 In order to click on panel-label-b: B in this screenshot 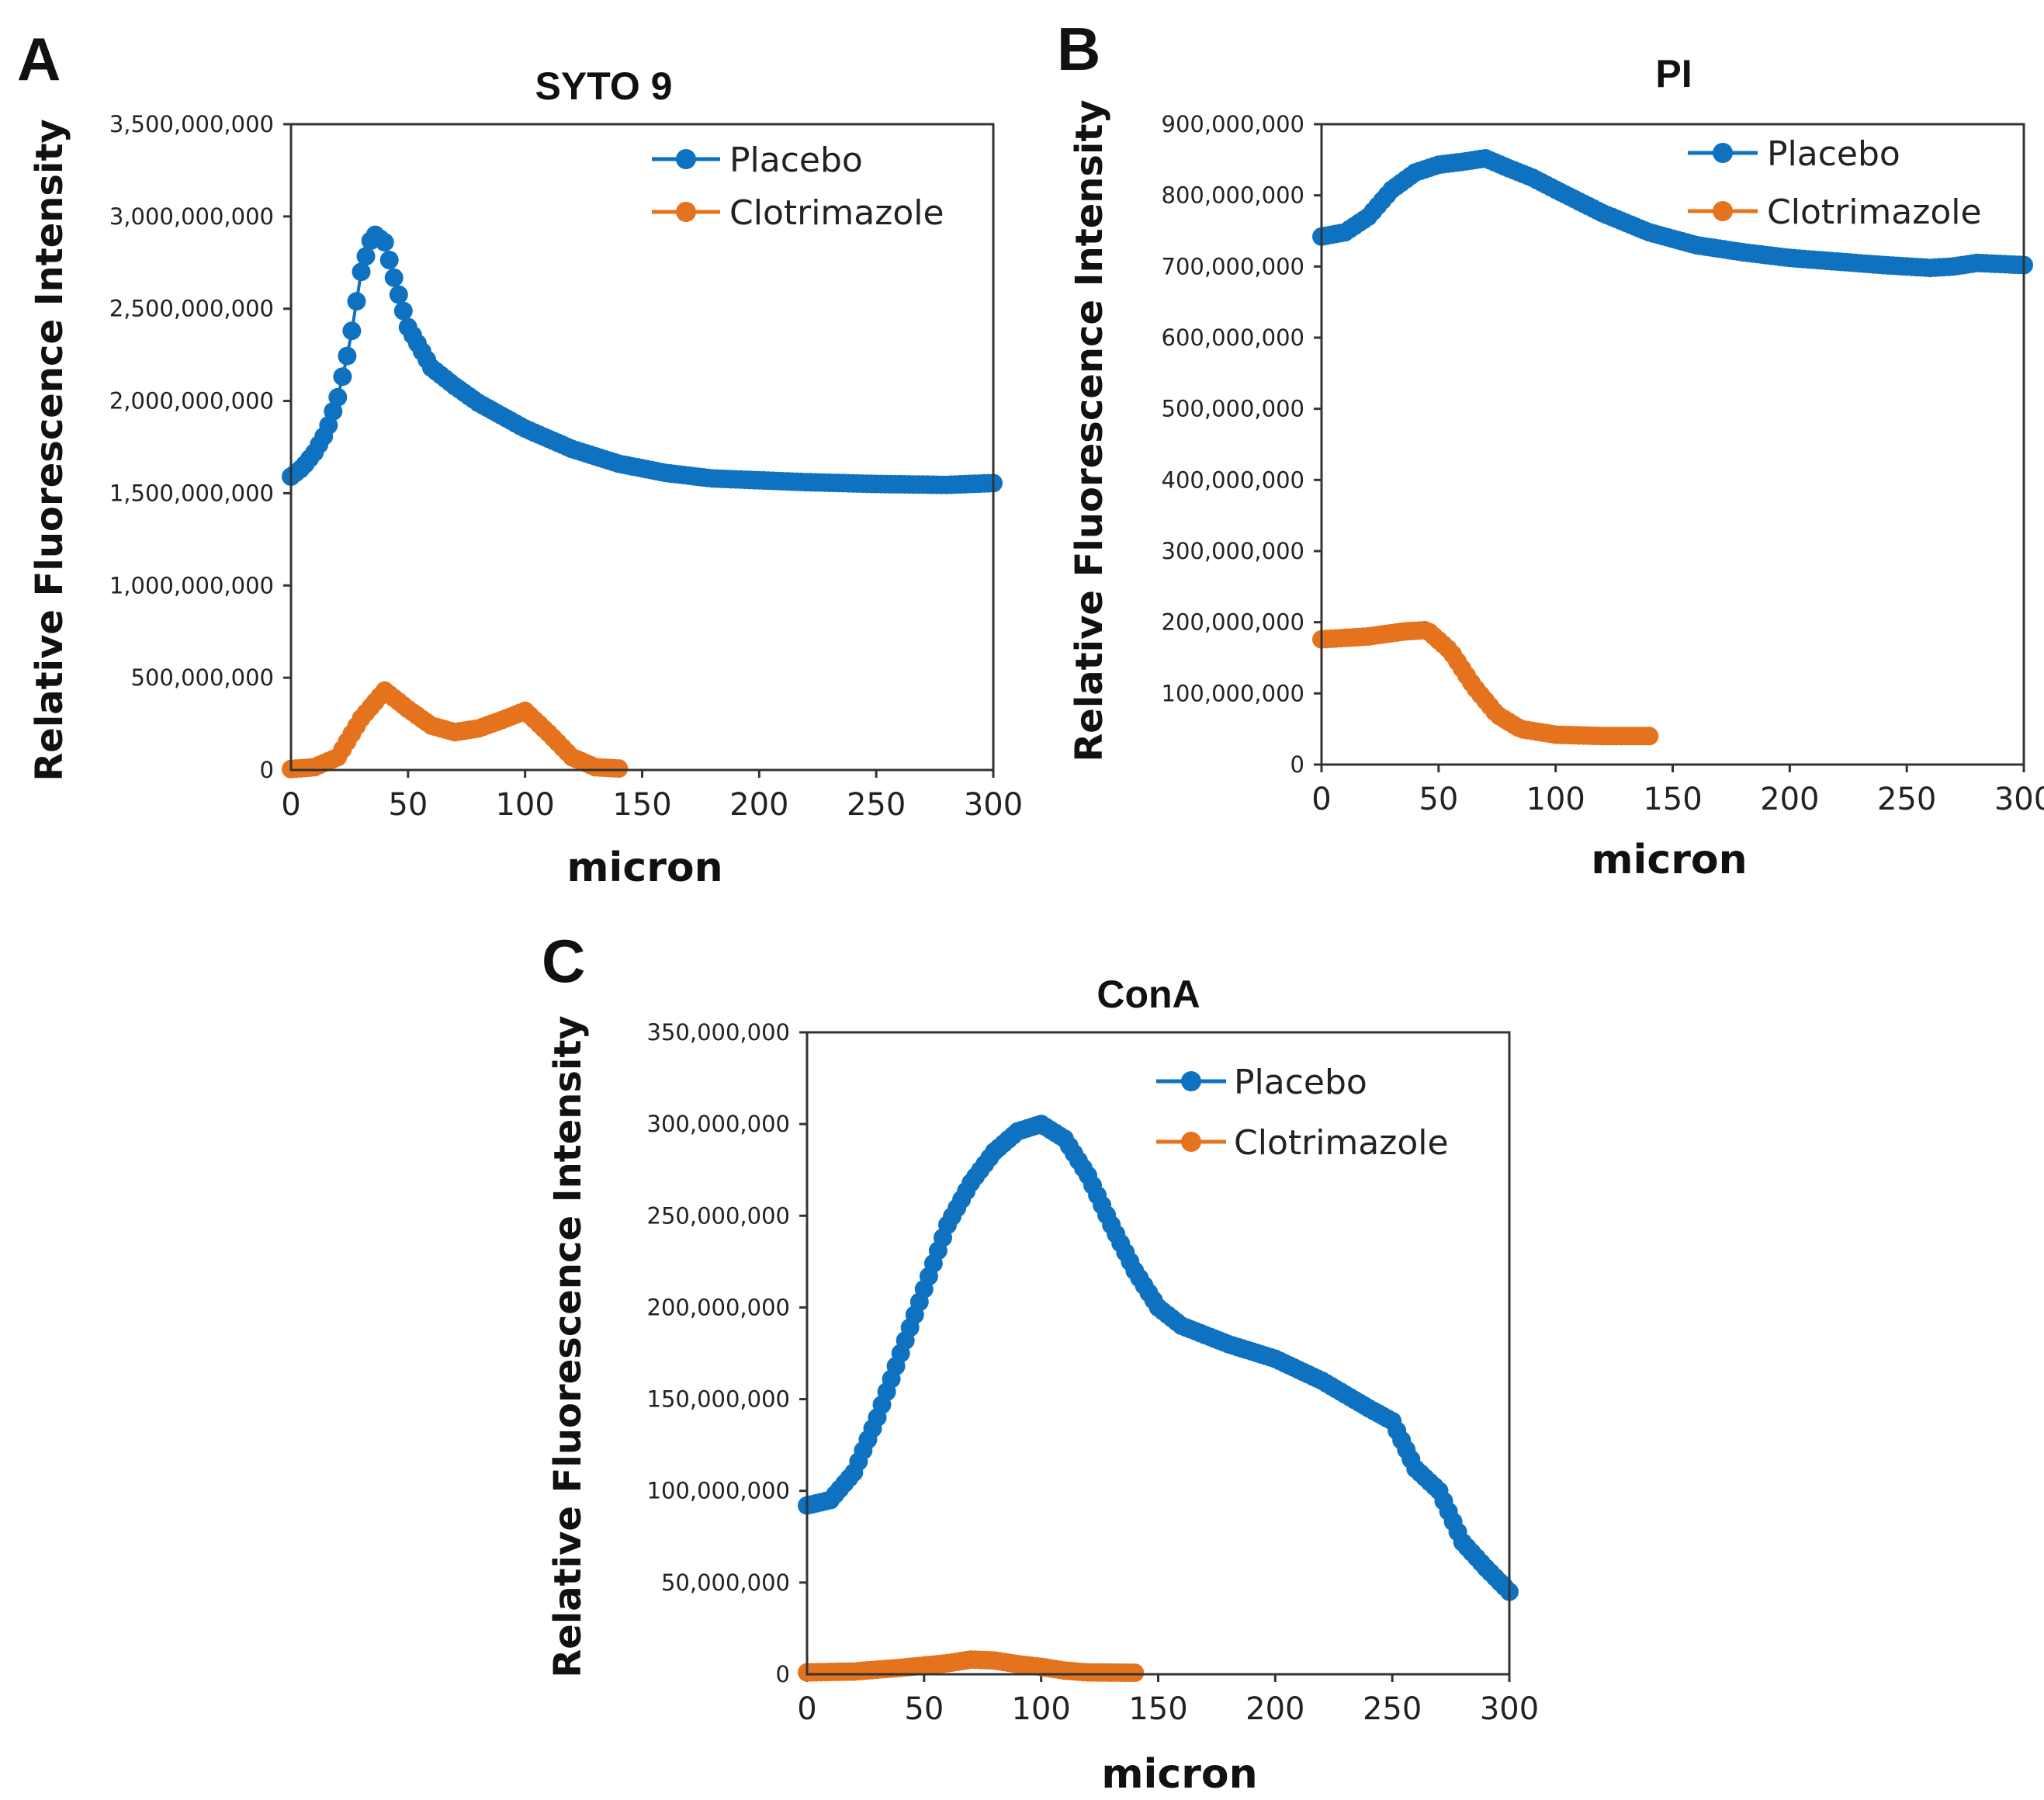, I will do `click(1078, 49)`.